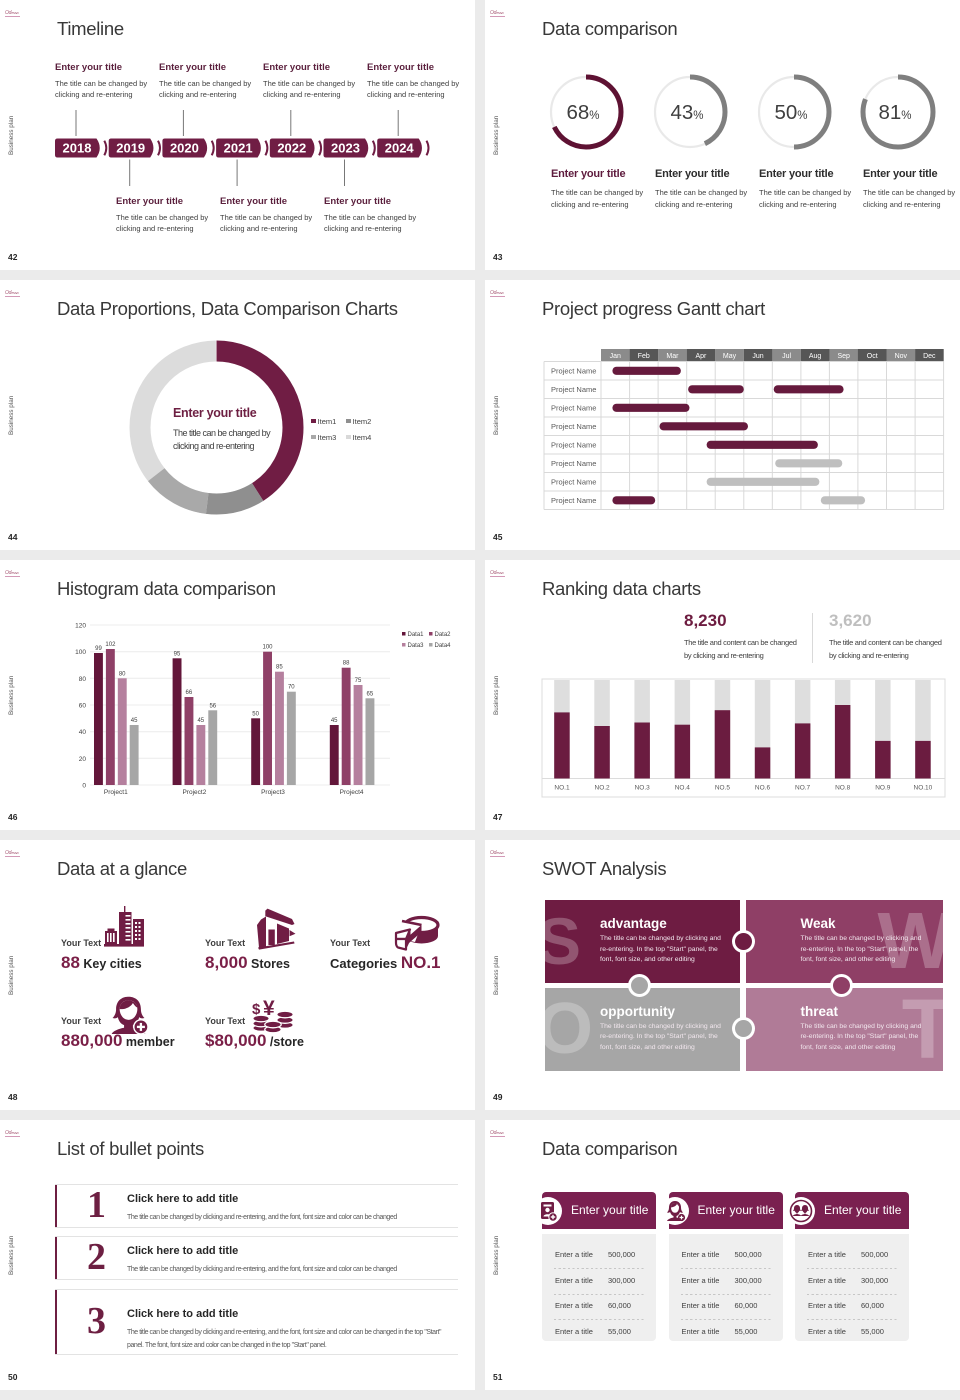 This screenshot has height=1400, width=960. I want to click on svg-text: 70, so click(291, 688).